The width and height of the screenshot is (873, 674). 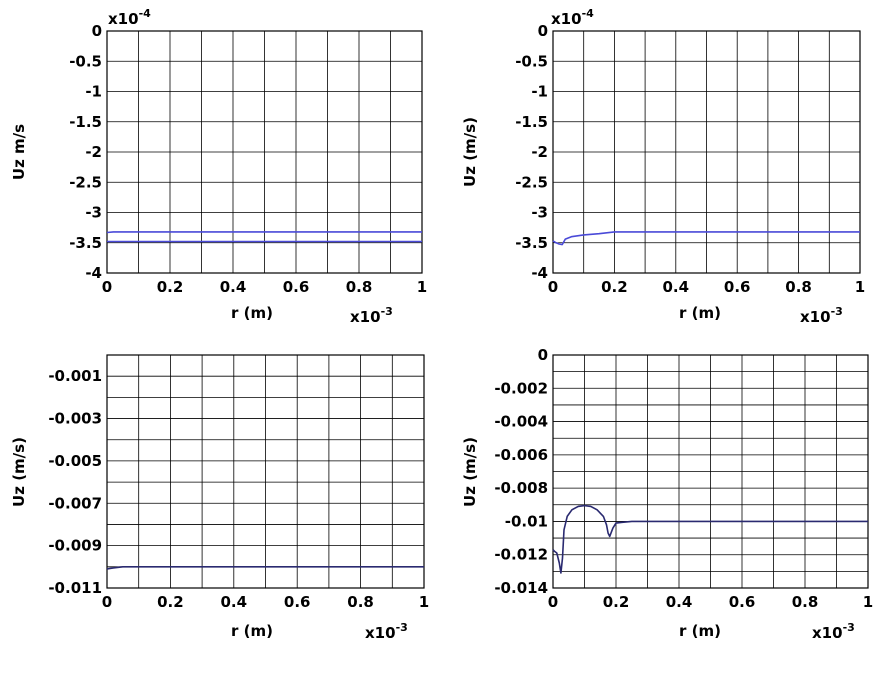 I want to click on y-tick-label: -0.009, so click(x=75, y=546).